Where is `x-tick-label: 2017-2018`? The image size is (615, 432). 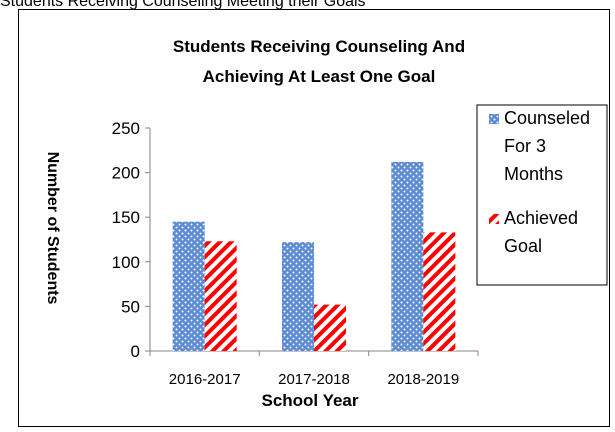
x-tick-label: 2017-2018 is located at coordinates (314, 379).